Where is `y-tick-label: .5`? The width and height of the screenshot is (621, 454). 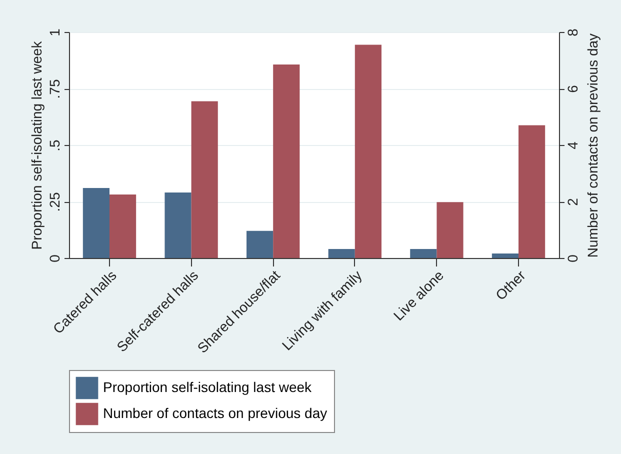
y-tick-label: .5 is located at coordinates (54, 145).